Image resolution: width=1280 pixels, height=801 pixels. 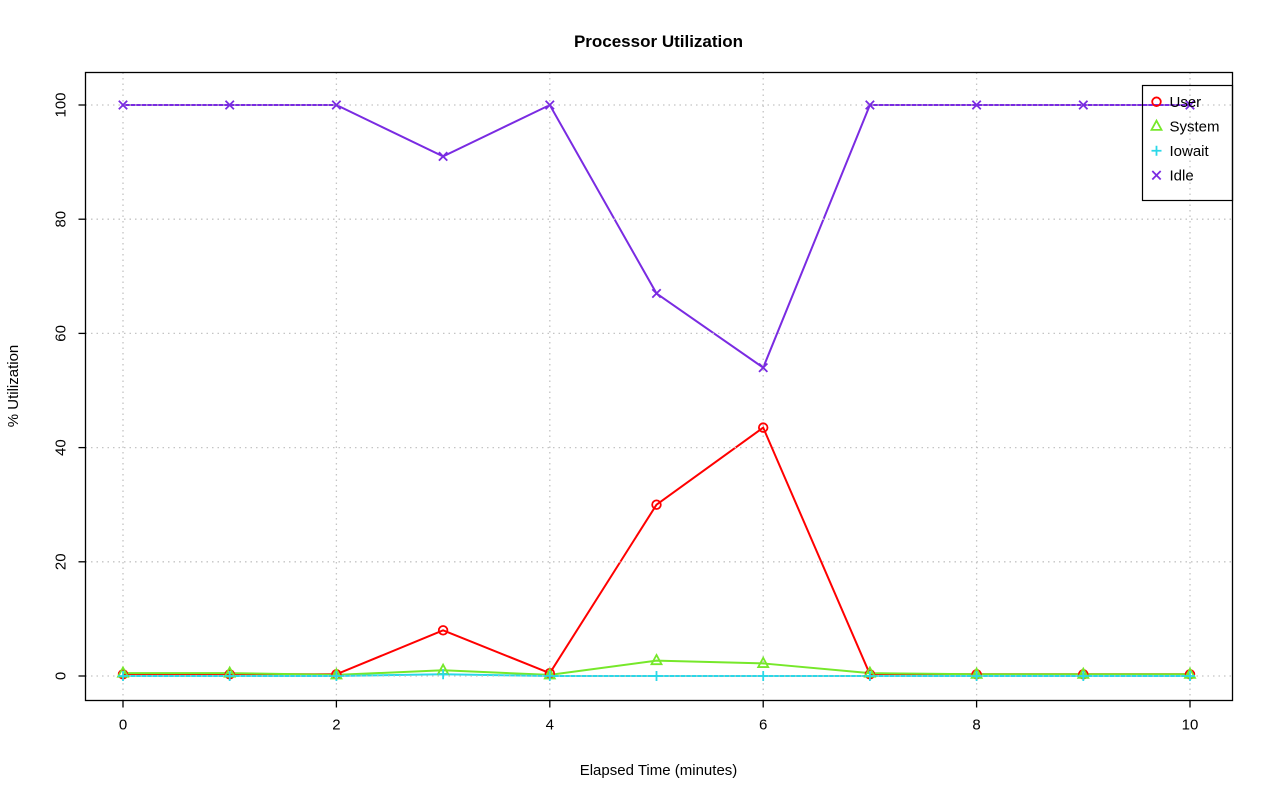 I want to click on legend-label-user: User, so click(x=1186, y=102).